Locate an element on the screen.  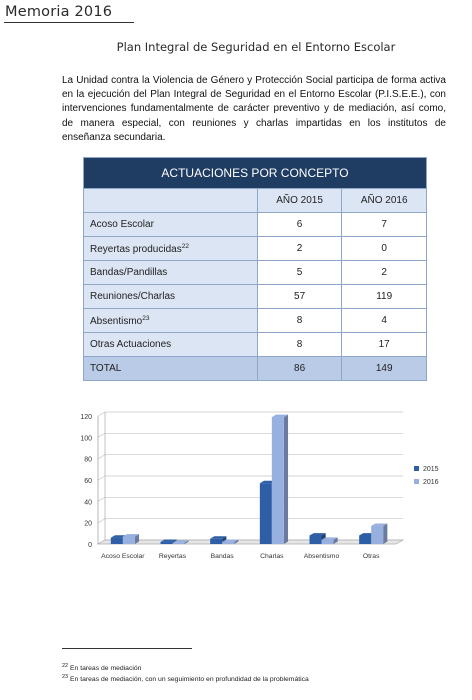
y-tick-label: 60 is located at coordinates (88, 481).